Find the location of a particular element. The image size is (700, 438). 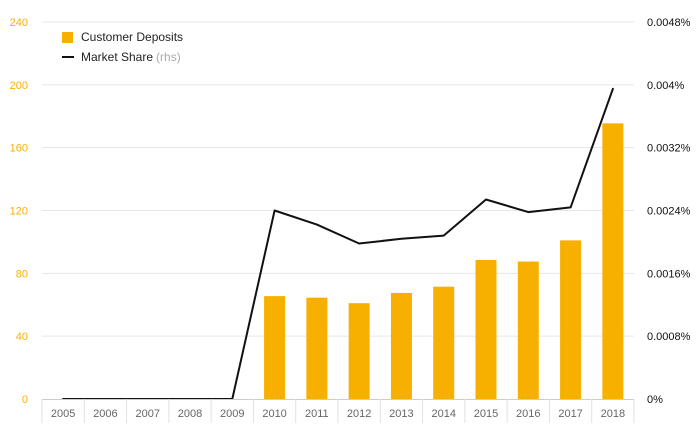

x-axis-tick-label: 2017 is located at coordinates (570, 414).